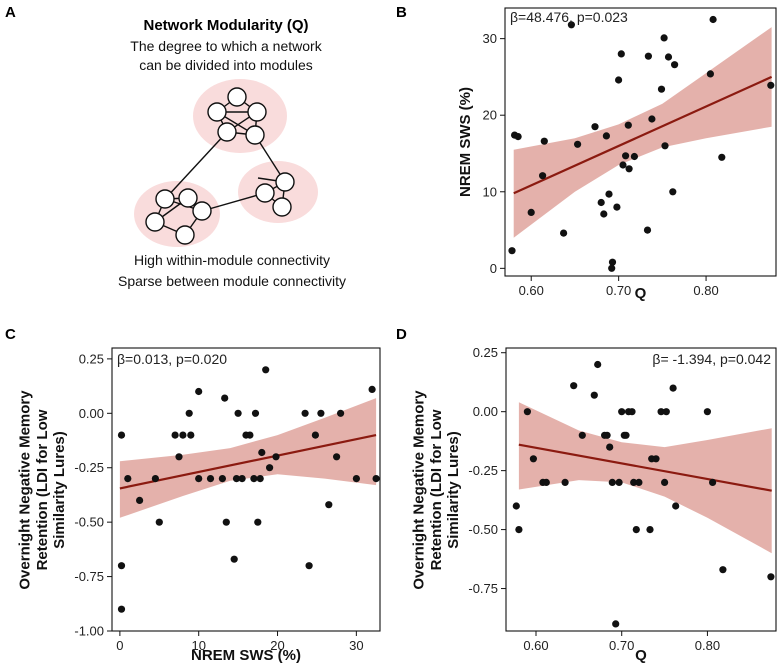 This screenshot has width=780, height=667. Describe the element at coordinates (356, 645) in the screenshot. I see `chart-c-xtick-label-30: 30` at that location.